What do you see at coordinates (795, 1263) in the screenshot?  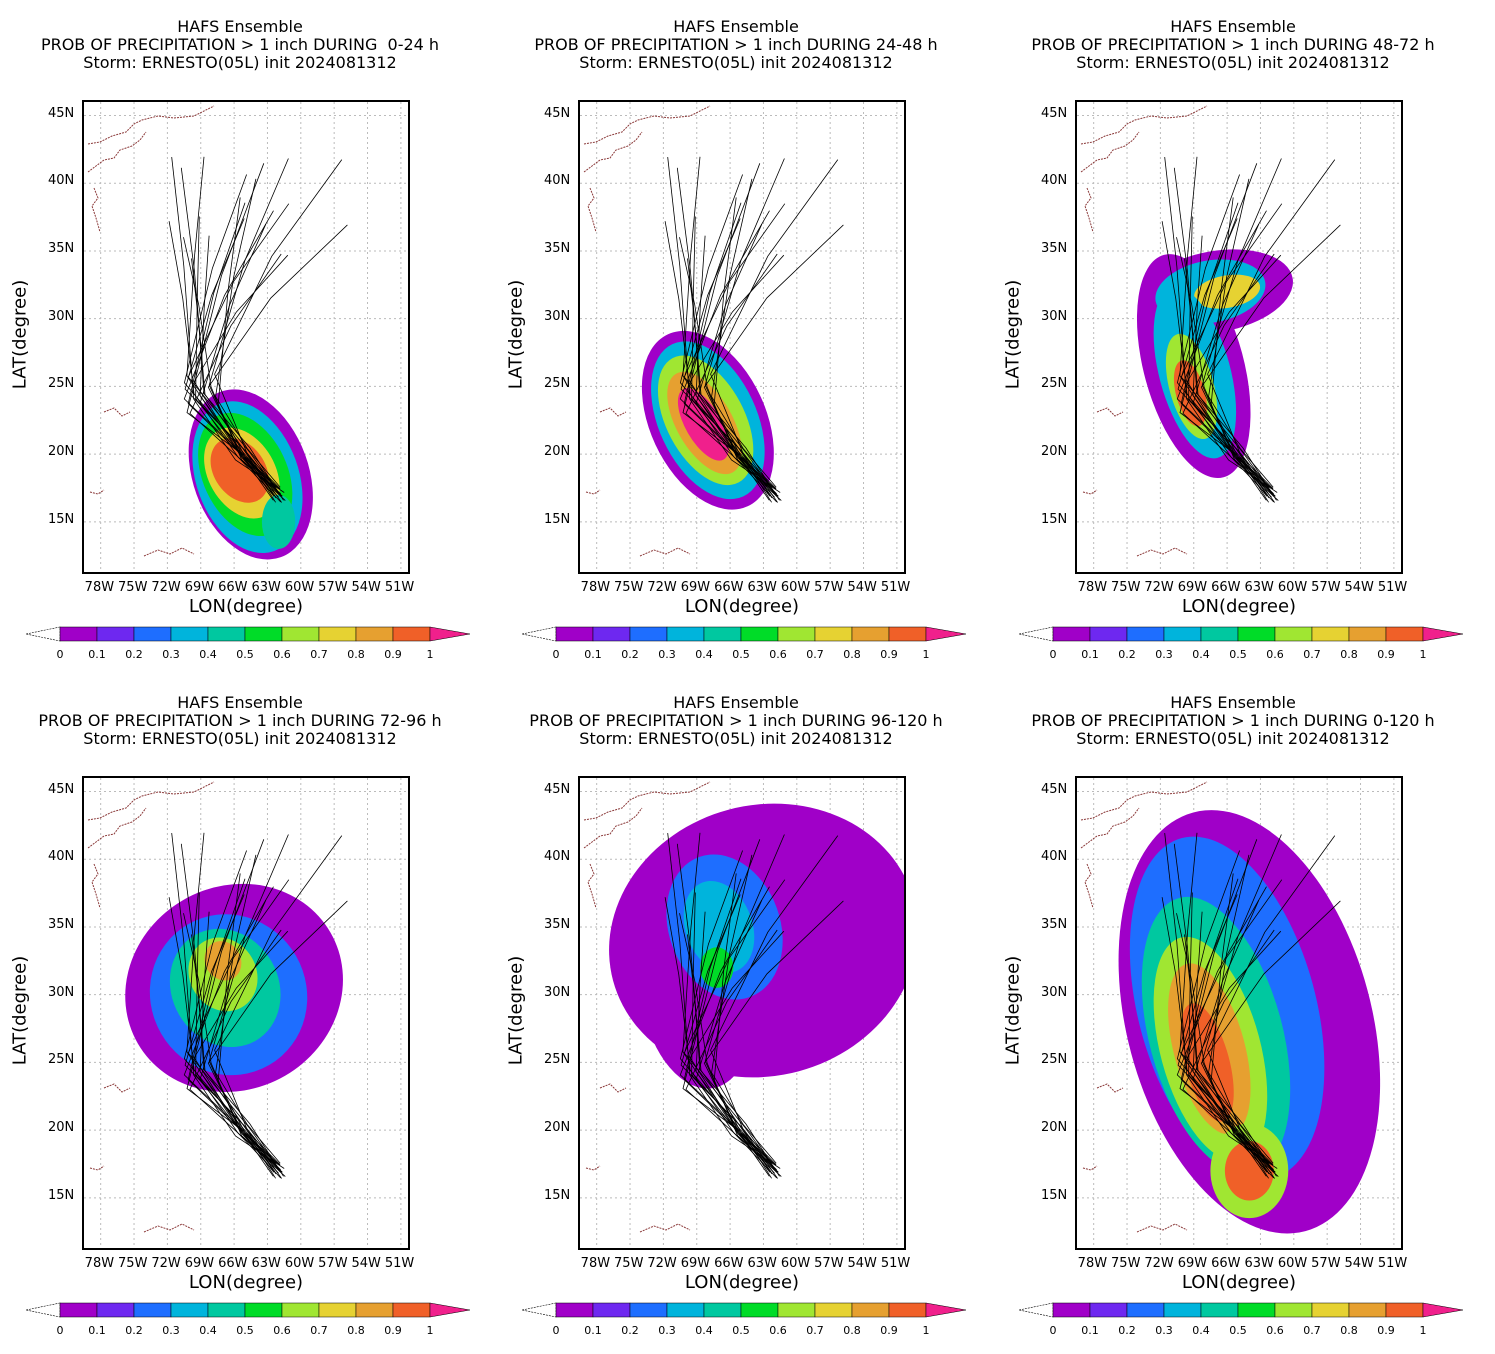 I see `lon-tick-label: 60W` at bounding box center [795, 1263].